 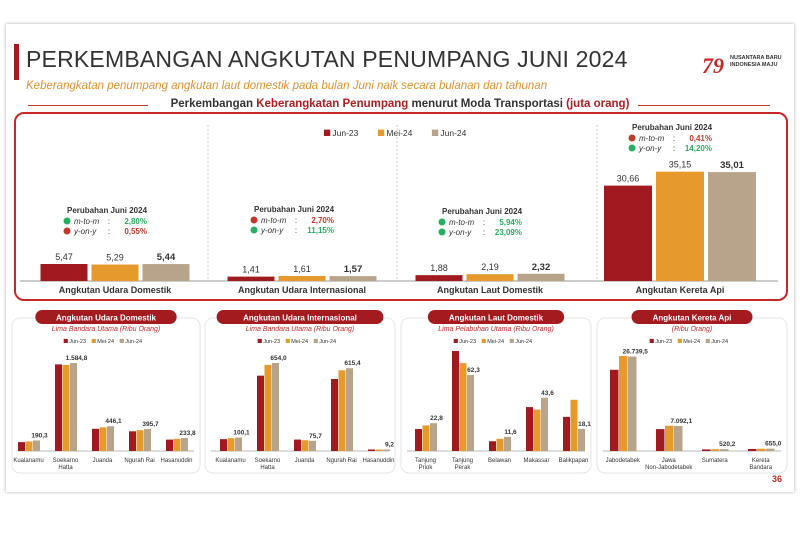 I want to click on data-label: 35,15, so click(x=680, y=165).